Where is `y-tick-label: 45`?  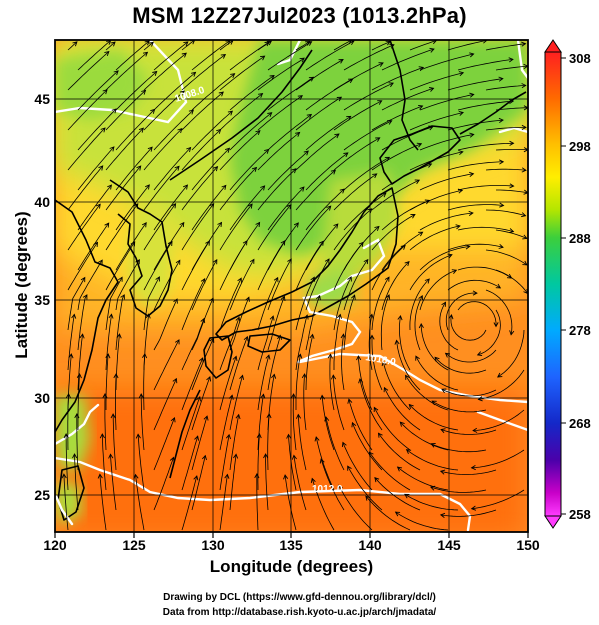 y-tick-label: 45 is located at coordinates (42, 99).